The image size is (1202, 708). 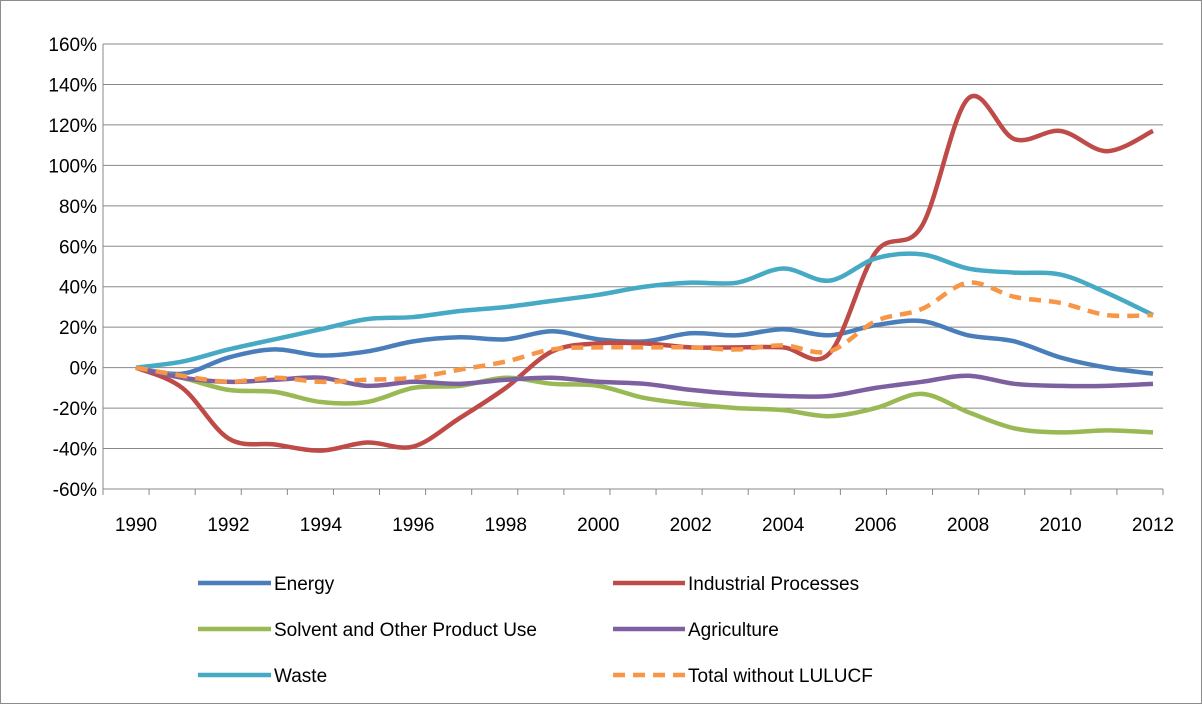 I want to click on x-tick-label: 2008, so click(x=968, y=525).